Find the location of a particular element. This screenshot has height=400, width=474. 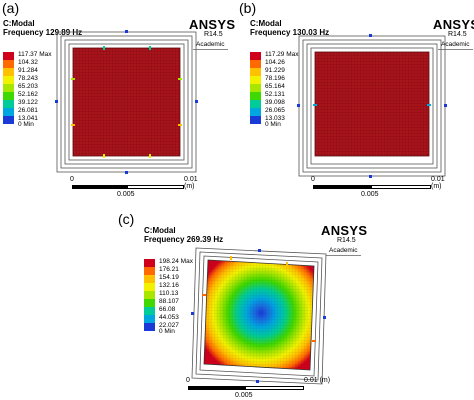

plate-mesh is located at coordinates (126, 102).